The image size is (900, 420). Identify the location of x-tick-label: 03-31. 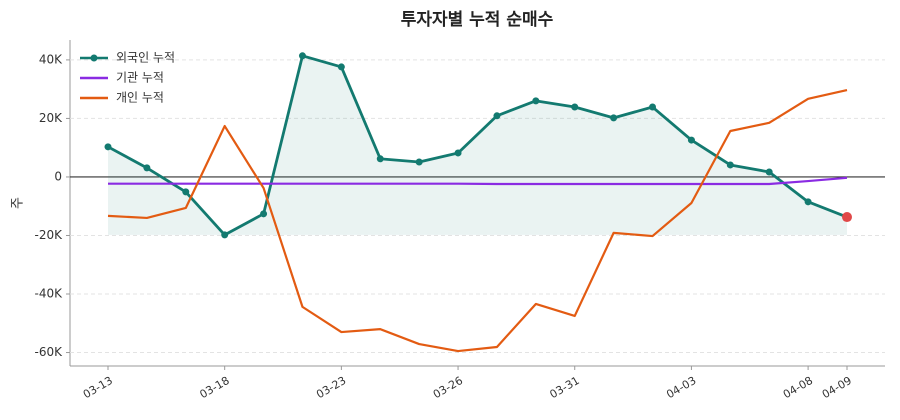
(565, 387).